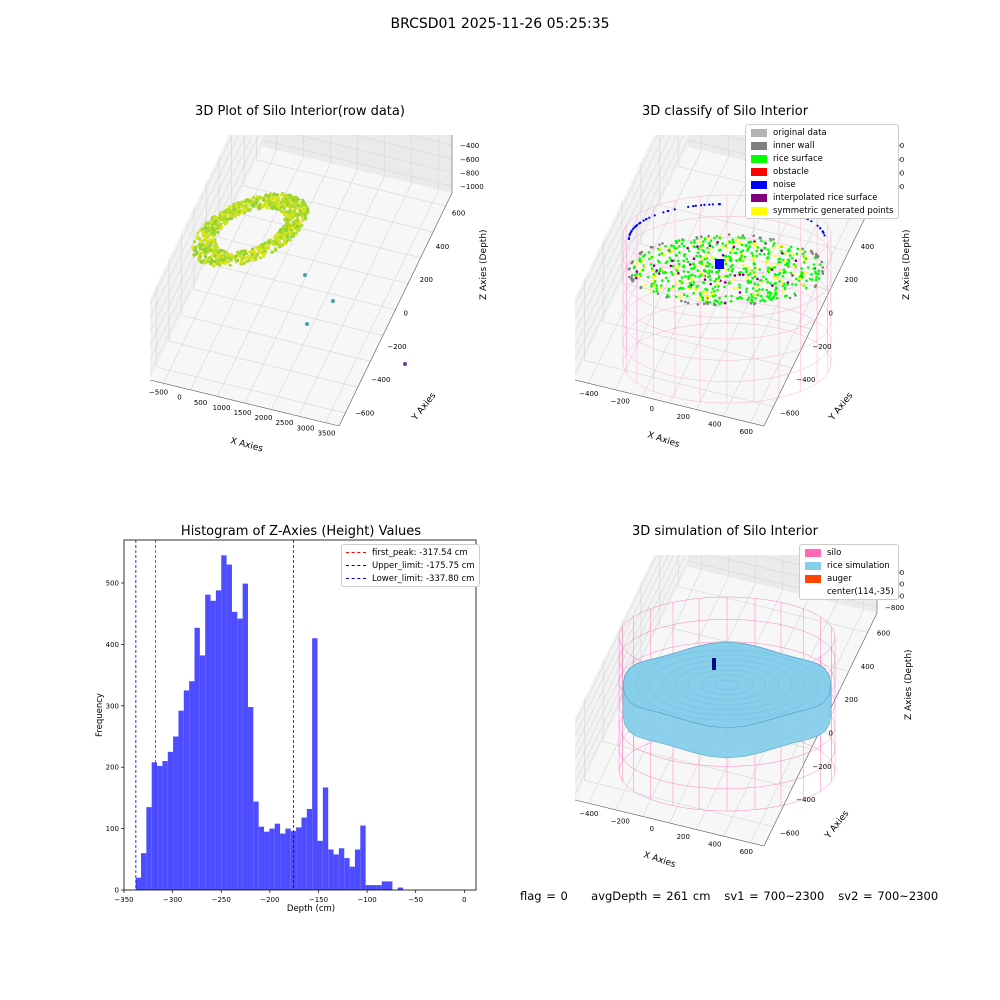 This screenshot has height=1000, width=1000. What do you see at coordinates (274, 266) in the screenshot?
I see `plot1-grid-y` at bounding box center [274, 266].